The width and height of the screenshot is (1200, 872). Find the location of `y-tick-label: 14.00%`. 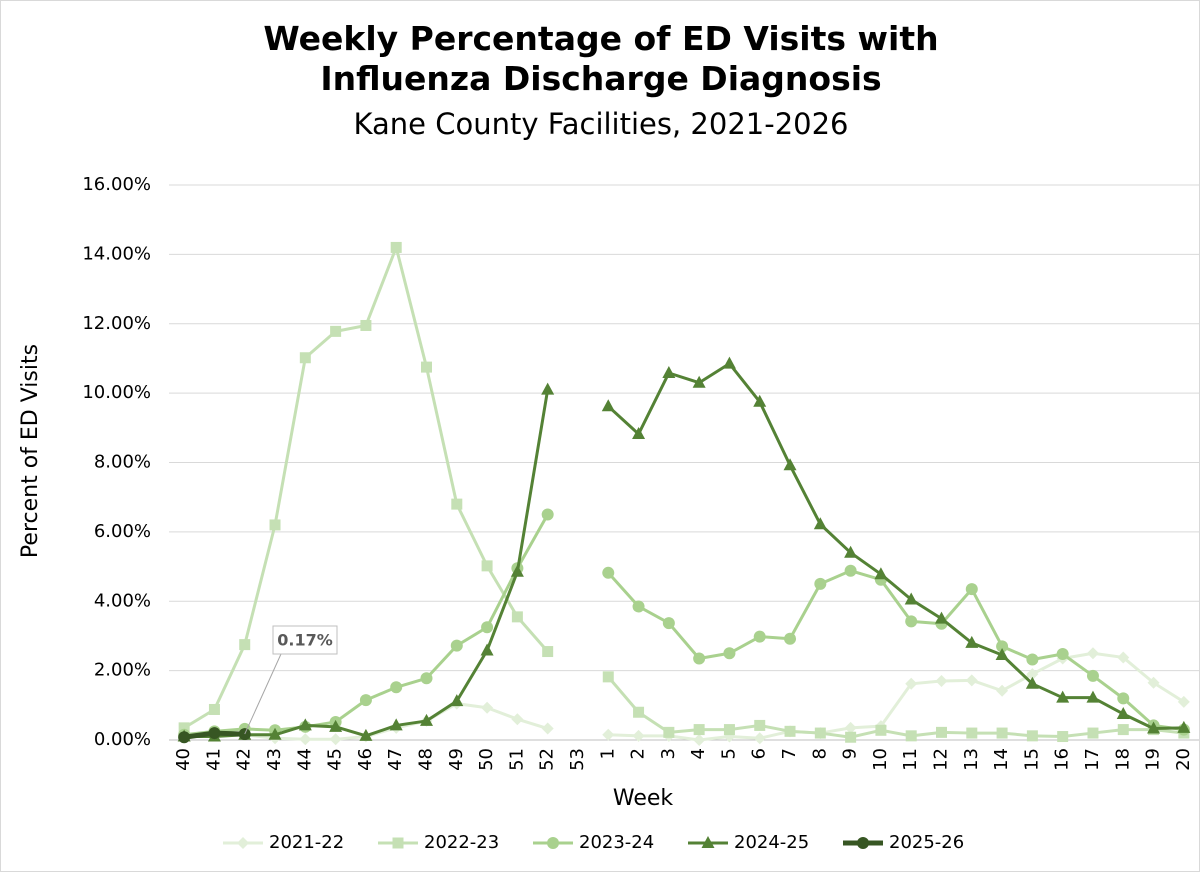

y-tick-label: 14.00% is located at coordinates (116, 253).